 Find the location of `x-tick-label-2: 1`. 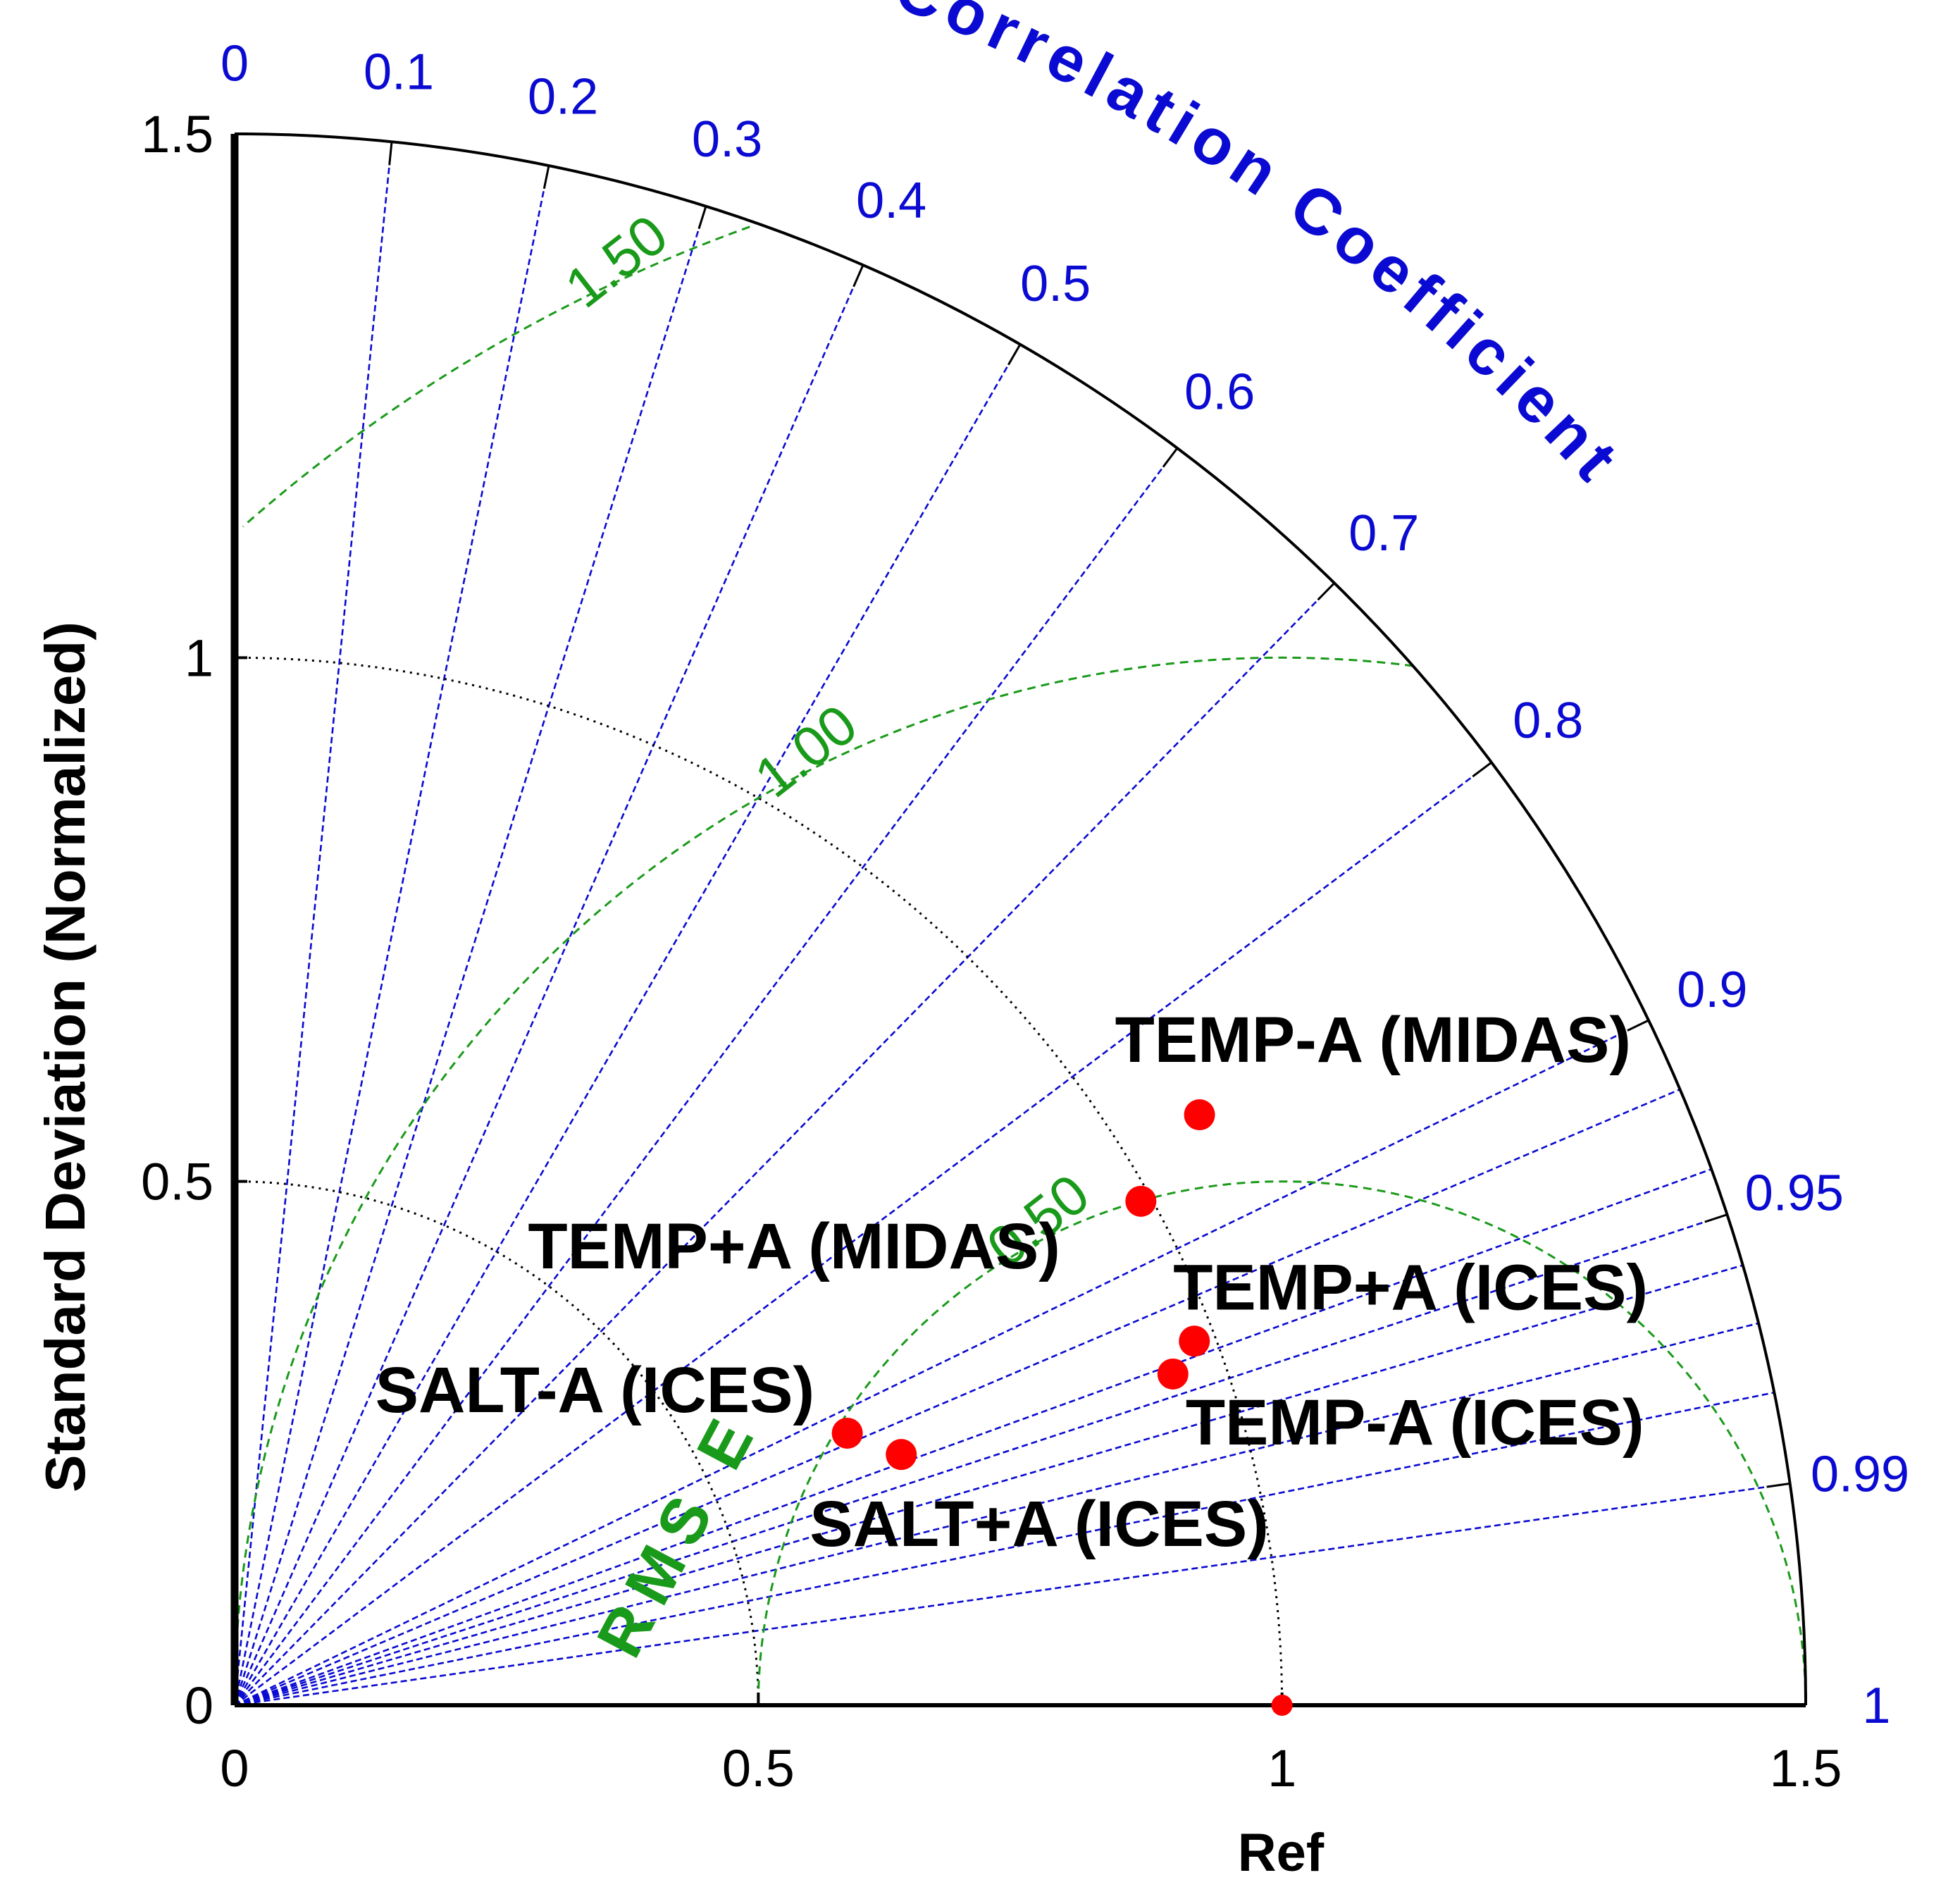

x-tick-label-2: 1 is located at coordinates (1281, 1769).